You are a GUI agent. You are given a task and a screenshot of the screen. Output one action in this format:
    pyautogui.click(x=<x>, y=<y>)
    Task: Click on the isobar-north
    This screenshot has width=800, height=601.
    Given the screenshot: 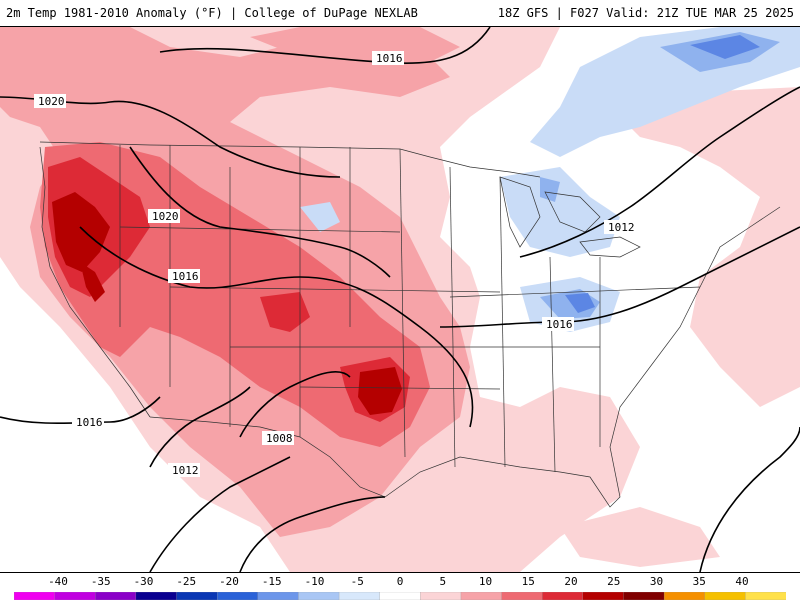 What is the action you would take?
    pyautogui.click(x=325, y=46)
    